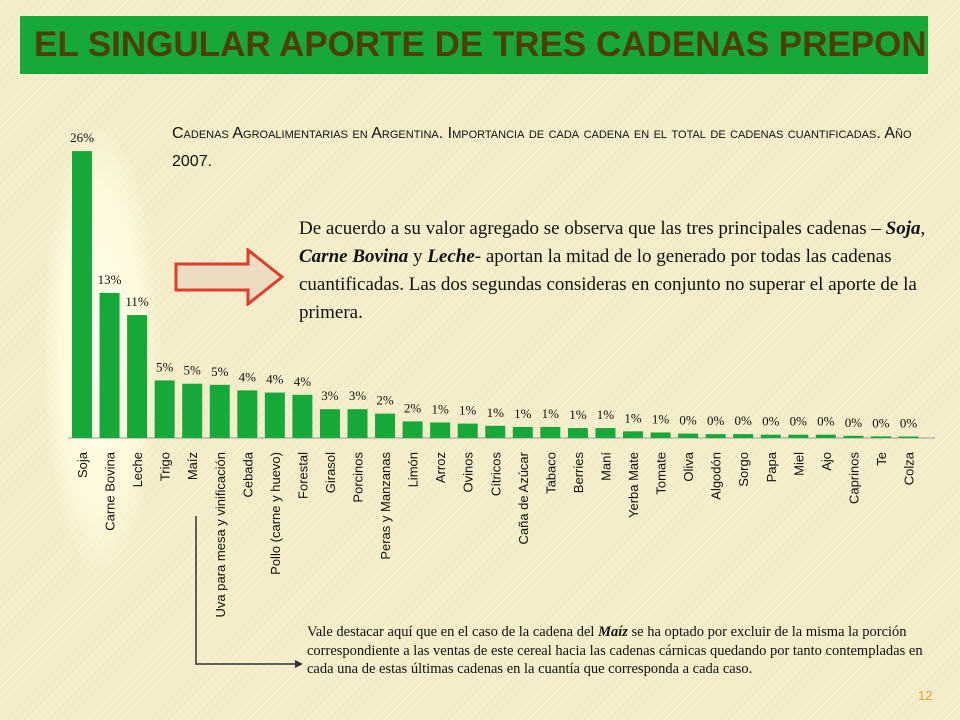  I want to click on category-label-17: Tabaco, so click(550, 473).